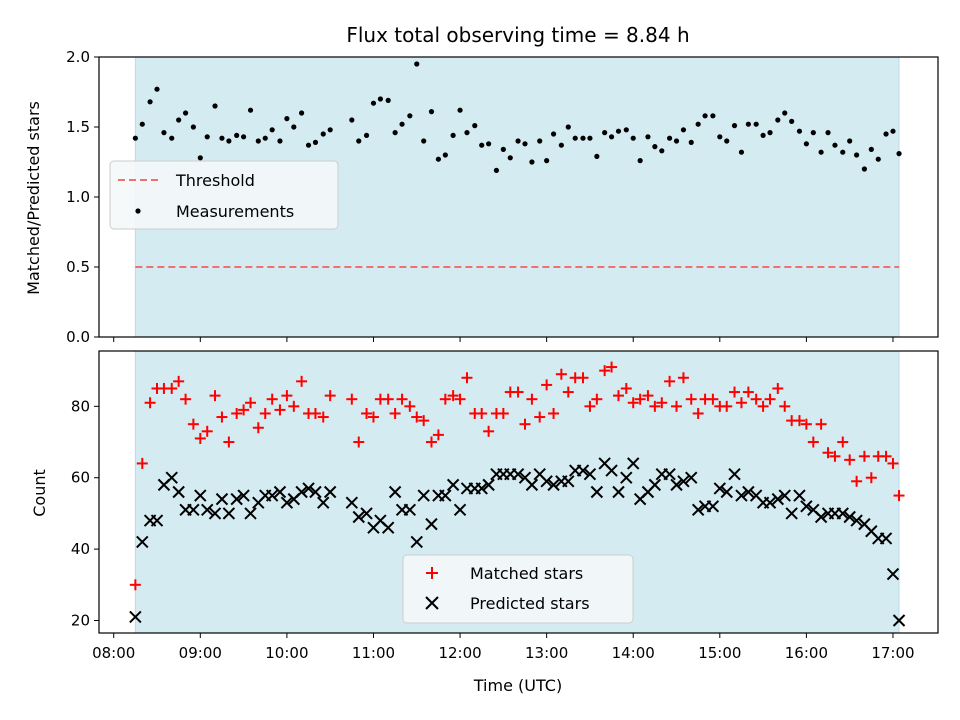 This screenshot has width=960, height=720. What do you see at coordinates (78, 337) in the screenshot?
I see `top-y-tick-label: 0.0` at bounding box center [78, 337].